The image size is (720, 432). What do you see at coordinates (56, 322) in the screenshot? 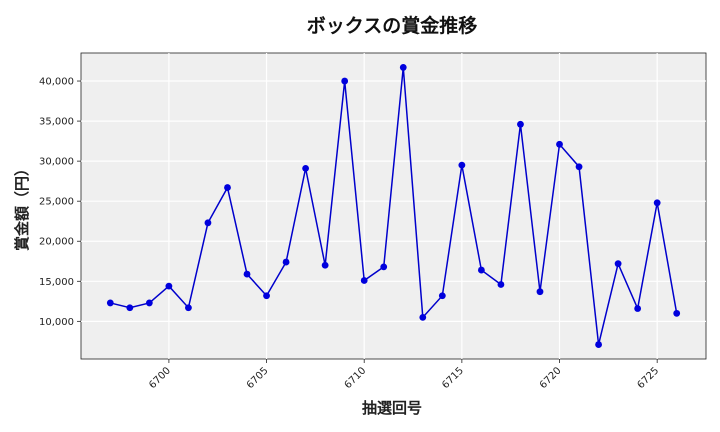
I see `y-tick-label: 10,000` at bounding box center [56, 322].